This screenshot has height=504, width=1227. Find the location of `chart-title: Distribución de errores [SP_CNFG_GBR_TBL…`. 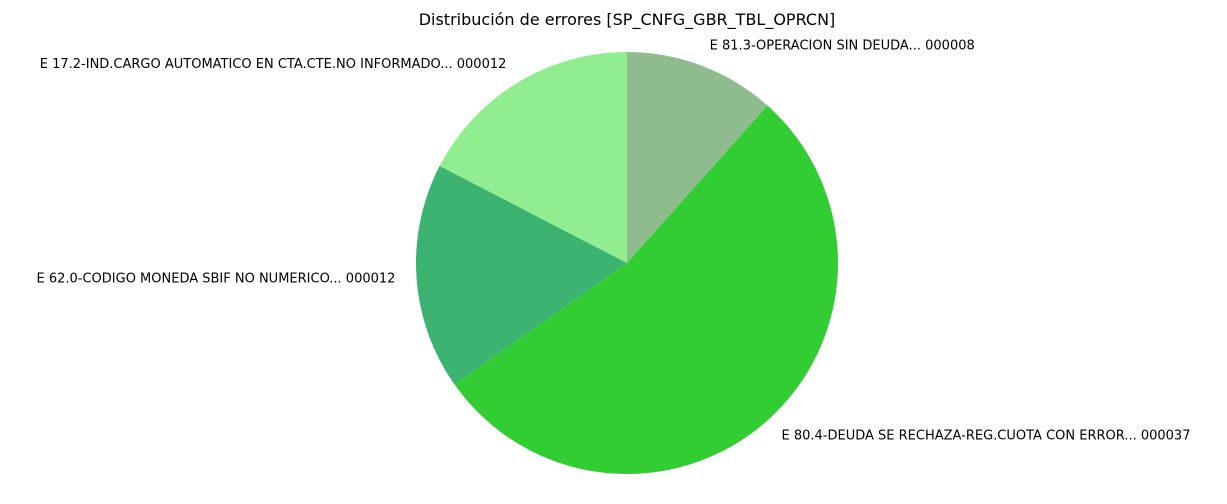

chart-title: Distribución de errores [SP_CNFG_GBR_TBL… is located at coordinates (627, 20).